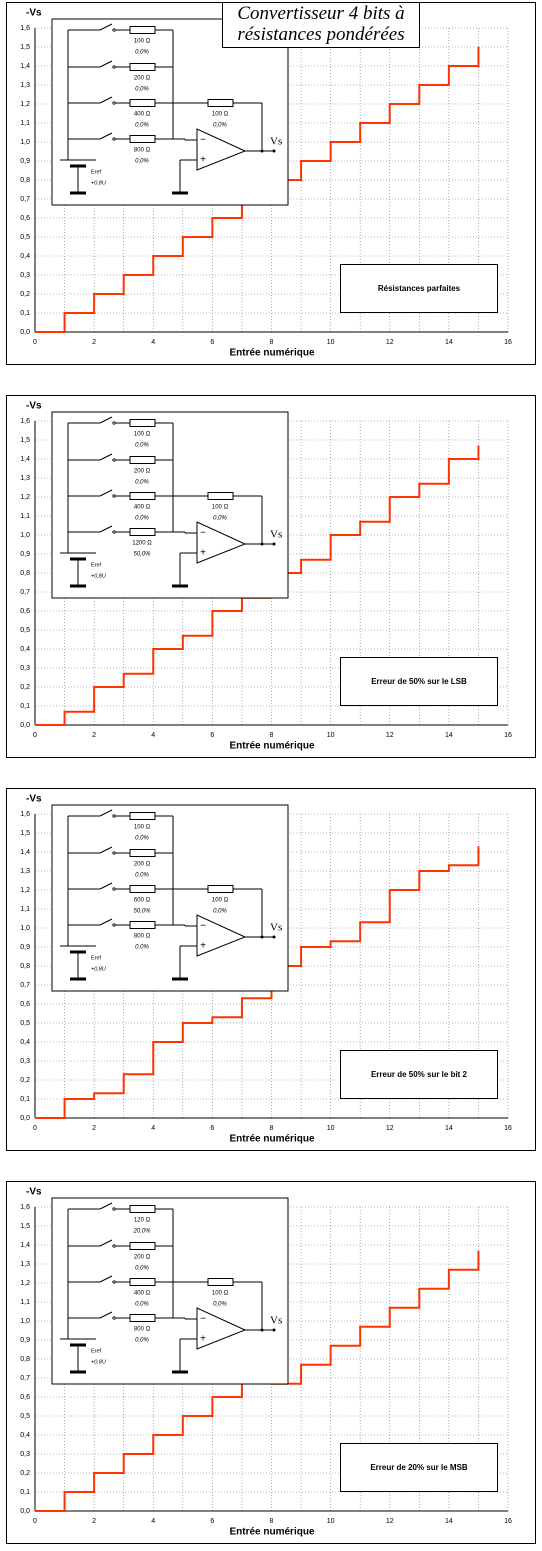 This screenshot has width=542, height=1551. What do you see at coordinates (203, 926) in the screenshot?
I see `op-amp-minus: −` at bounding box center [203, 926].